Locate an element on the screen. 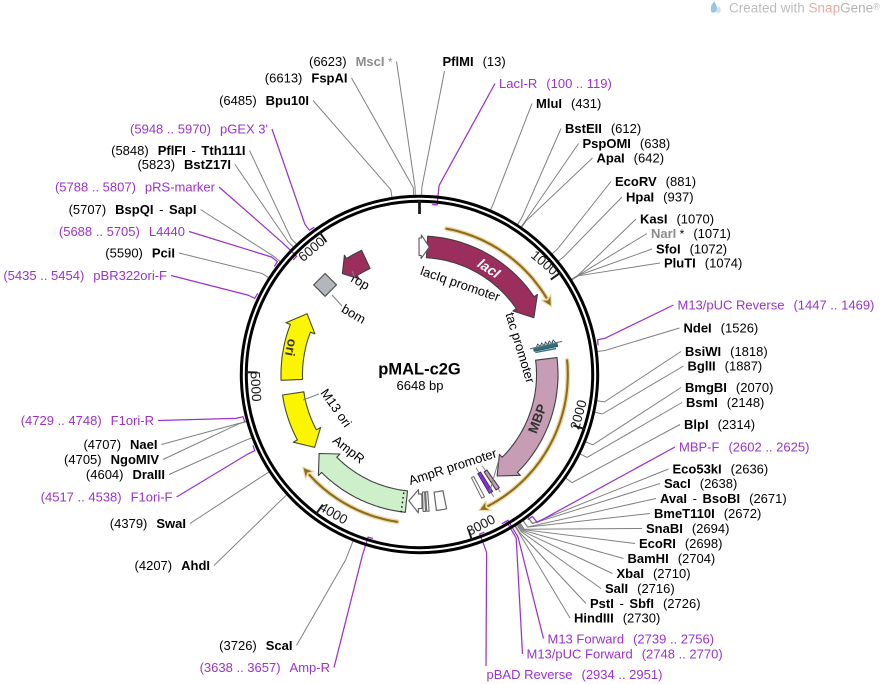 The height and width of the screenshot is (684, 880). svg-text:BstEII(612): BstEII (612) is located at coordinates (603, 128).